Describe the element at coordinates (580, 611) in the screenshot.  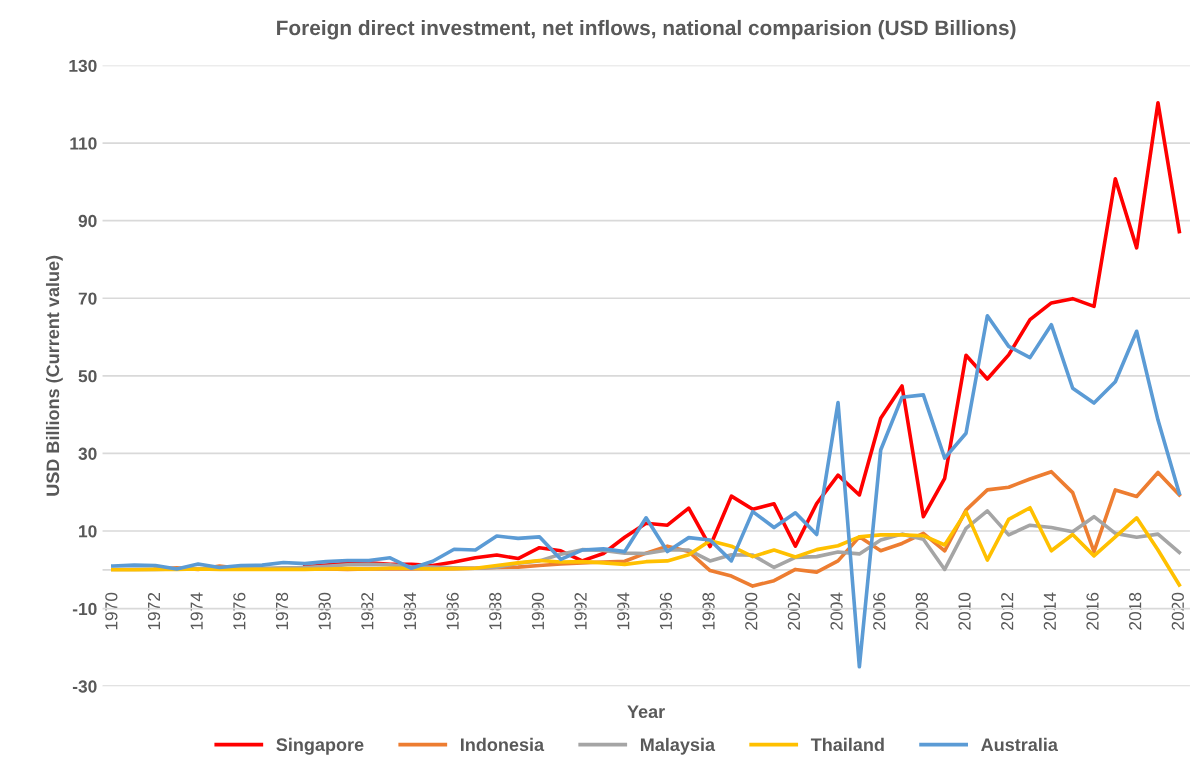
I see `x-tick-label: 1992` at that location.